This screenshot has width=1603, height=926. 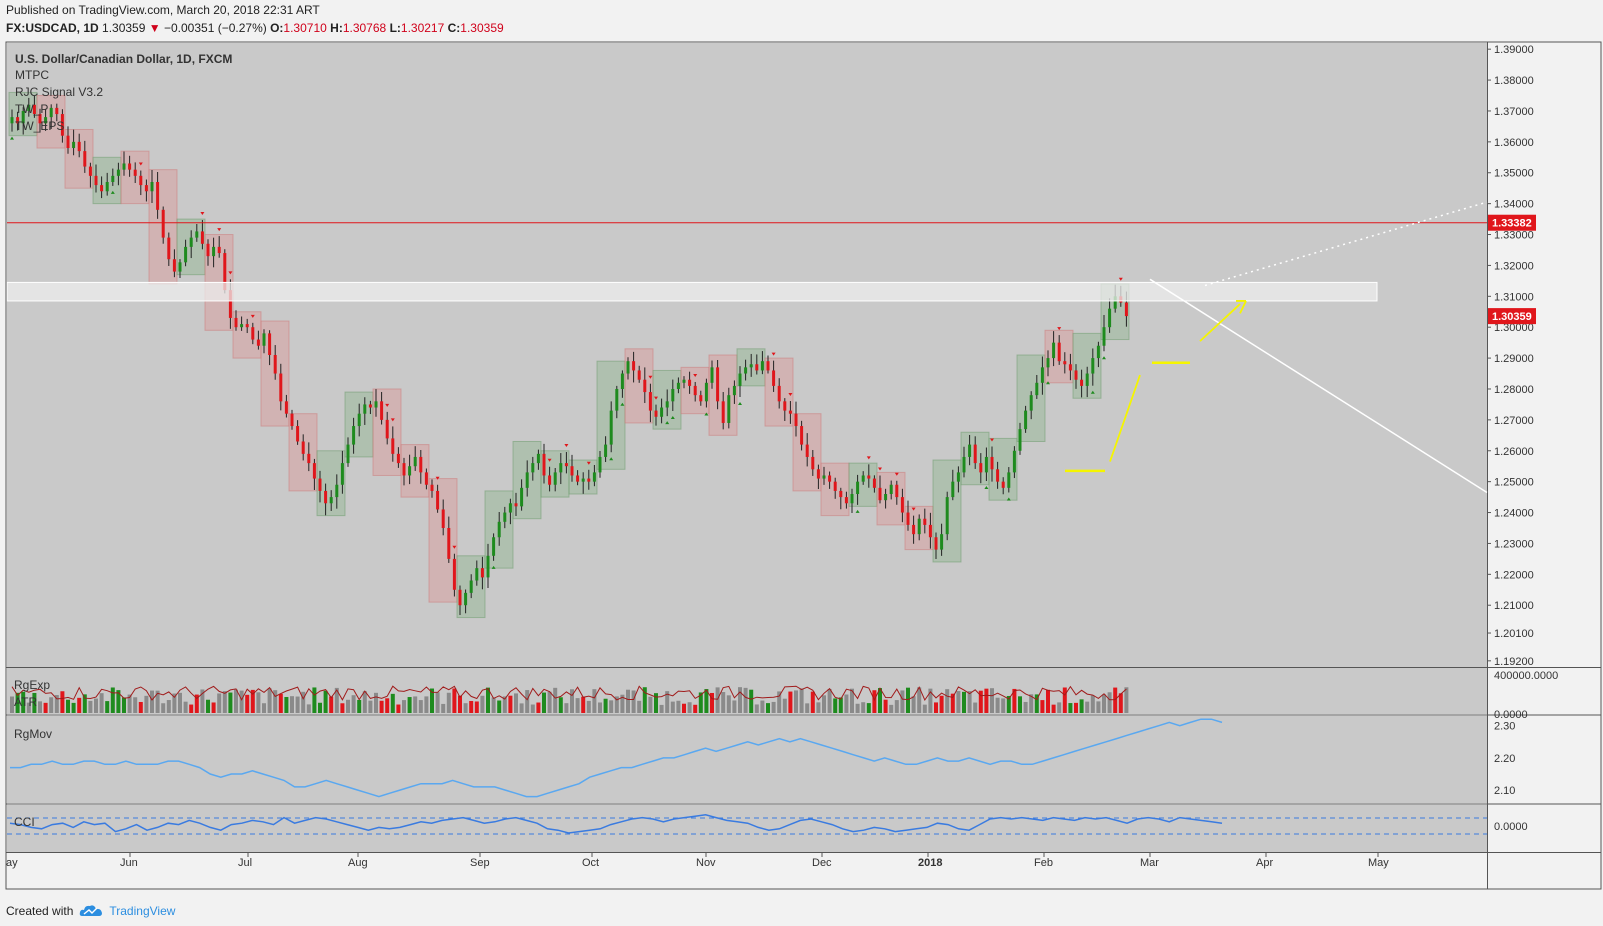 I want to click on weekly-box, so click(x=807, y=452).